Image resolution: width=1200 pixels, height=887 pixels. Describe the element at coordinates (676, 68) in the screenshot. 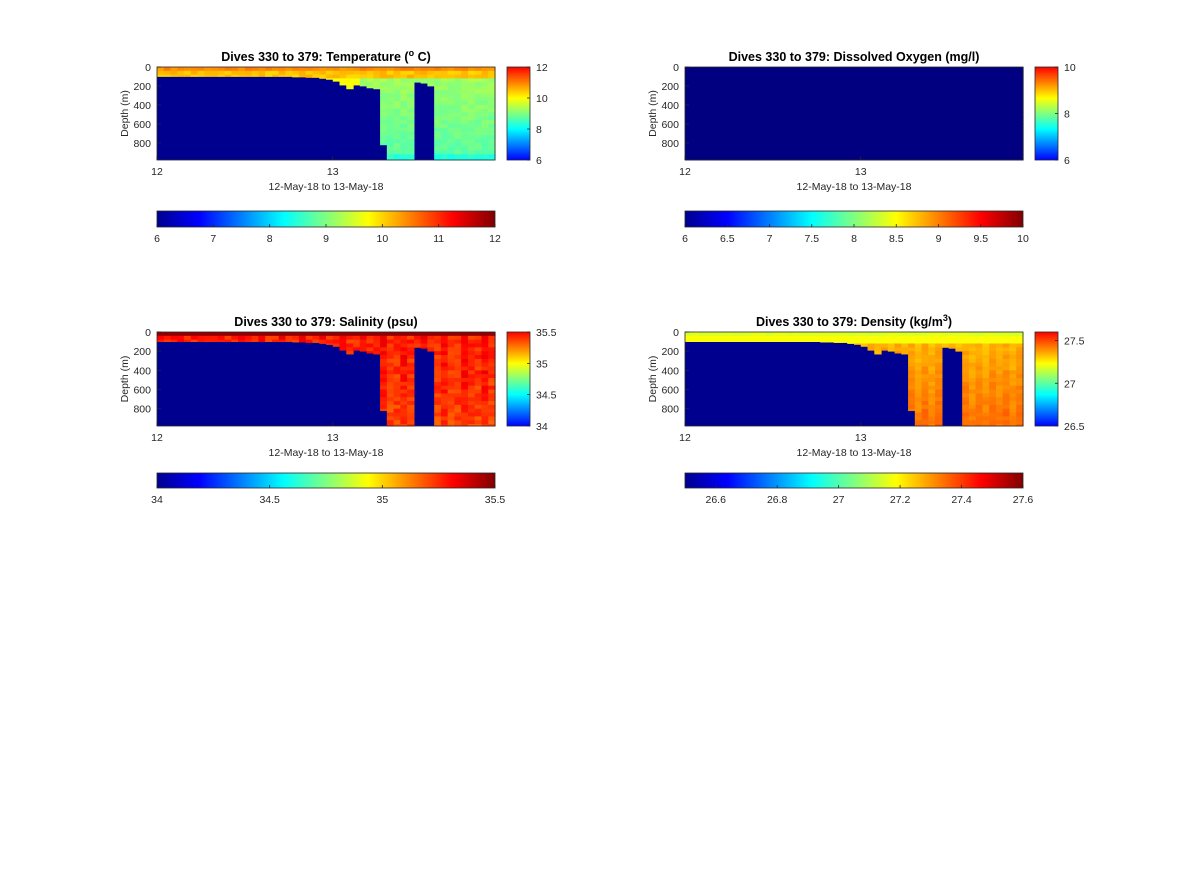

I see `y-tick-label: 0` at that location.